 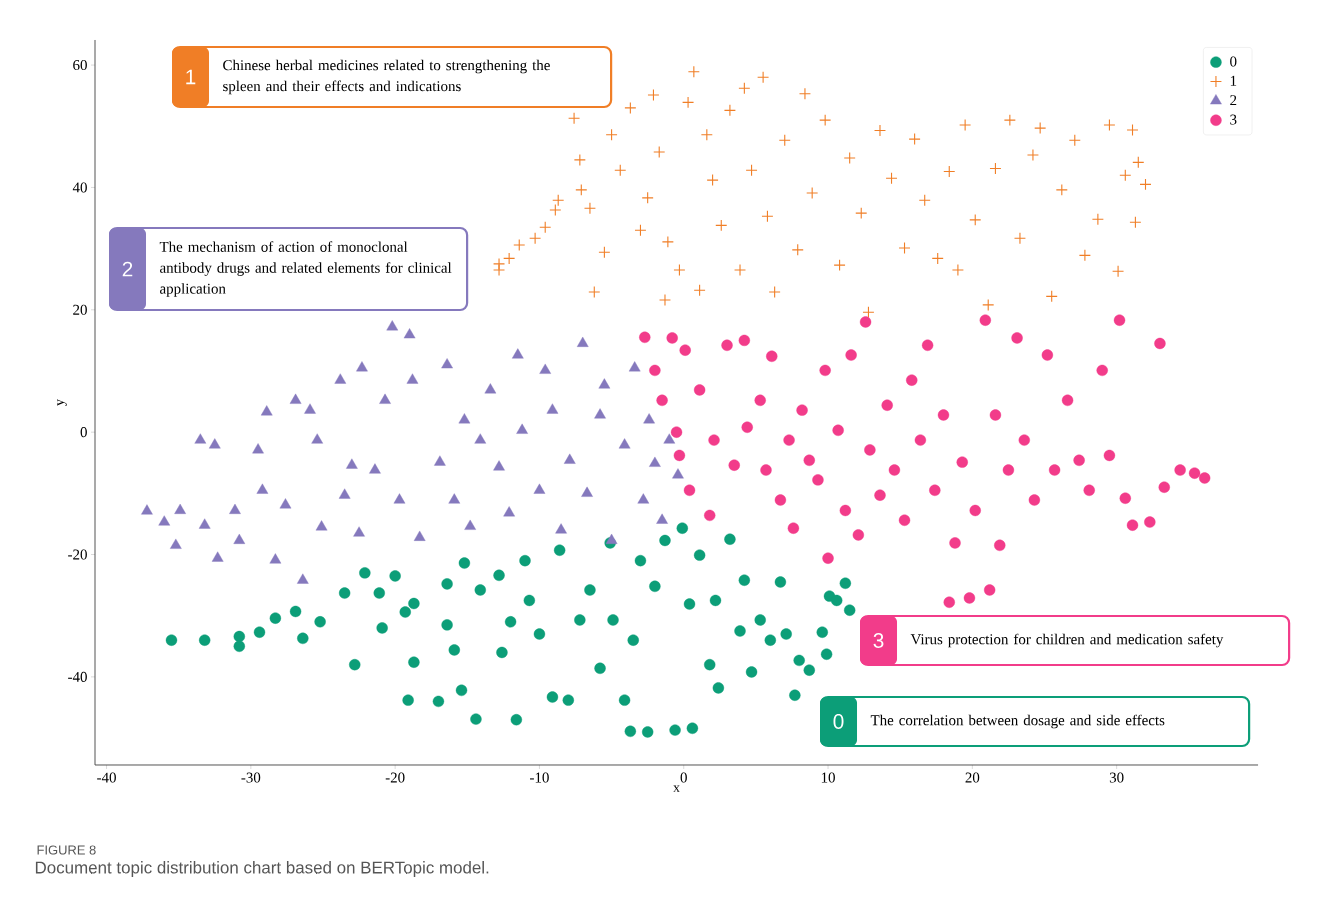 I want to click on legend-label: 1, so click(x=1233, y=80).